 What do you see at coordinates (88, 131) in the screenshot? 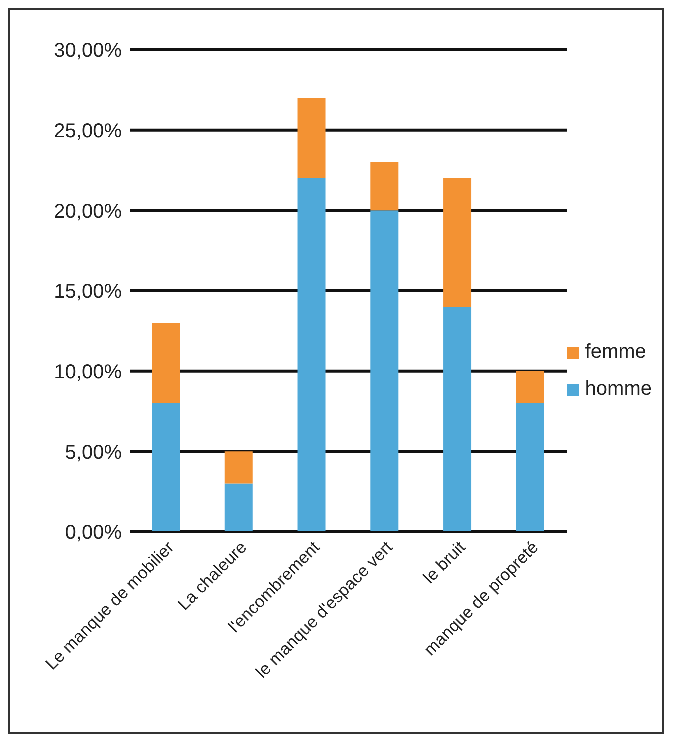
I see `y-tick-label: 25,00%` at bounding box center [88, 131].